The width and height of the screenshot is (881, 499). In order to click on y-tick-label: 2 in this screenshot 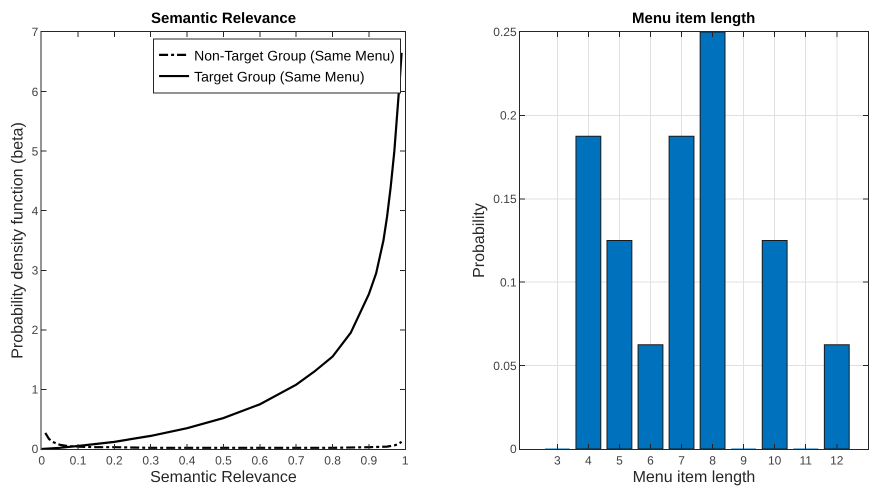, I will do `click(35, 330)`.